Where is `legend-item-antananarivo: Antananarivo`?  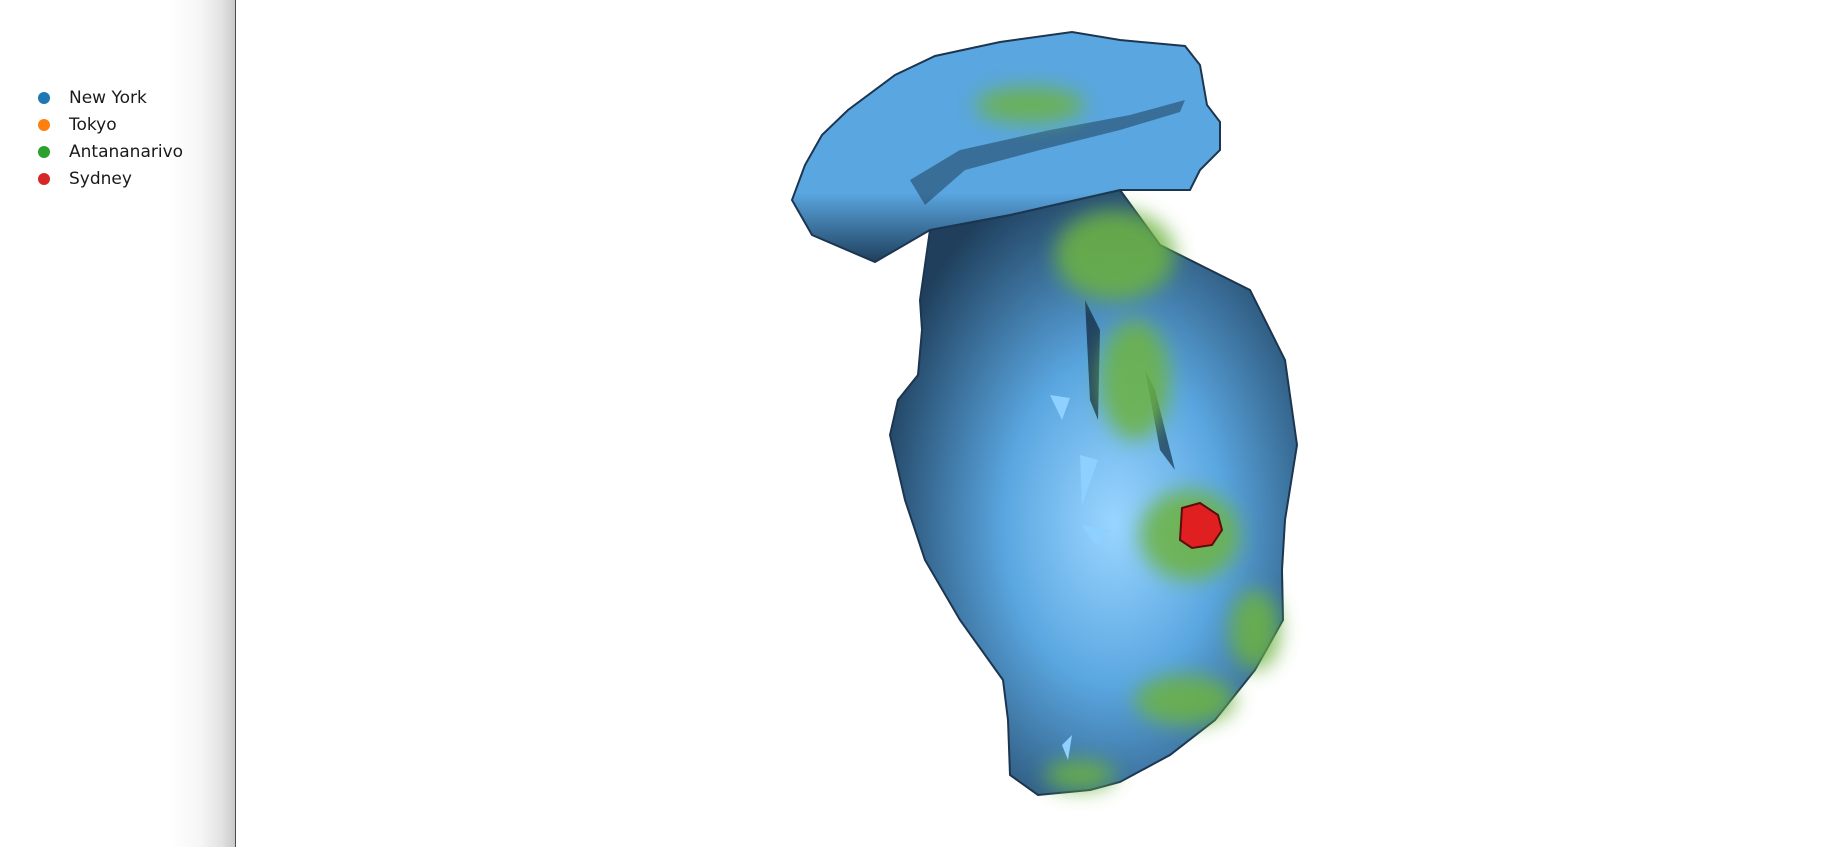
legend-item-antananarivo: Antananarivo is located at coordinates (110, 151).